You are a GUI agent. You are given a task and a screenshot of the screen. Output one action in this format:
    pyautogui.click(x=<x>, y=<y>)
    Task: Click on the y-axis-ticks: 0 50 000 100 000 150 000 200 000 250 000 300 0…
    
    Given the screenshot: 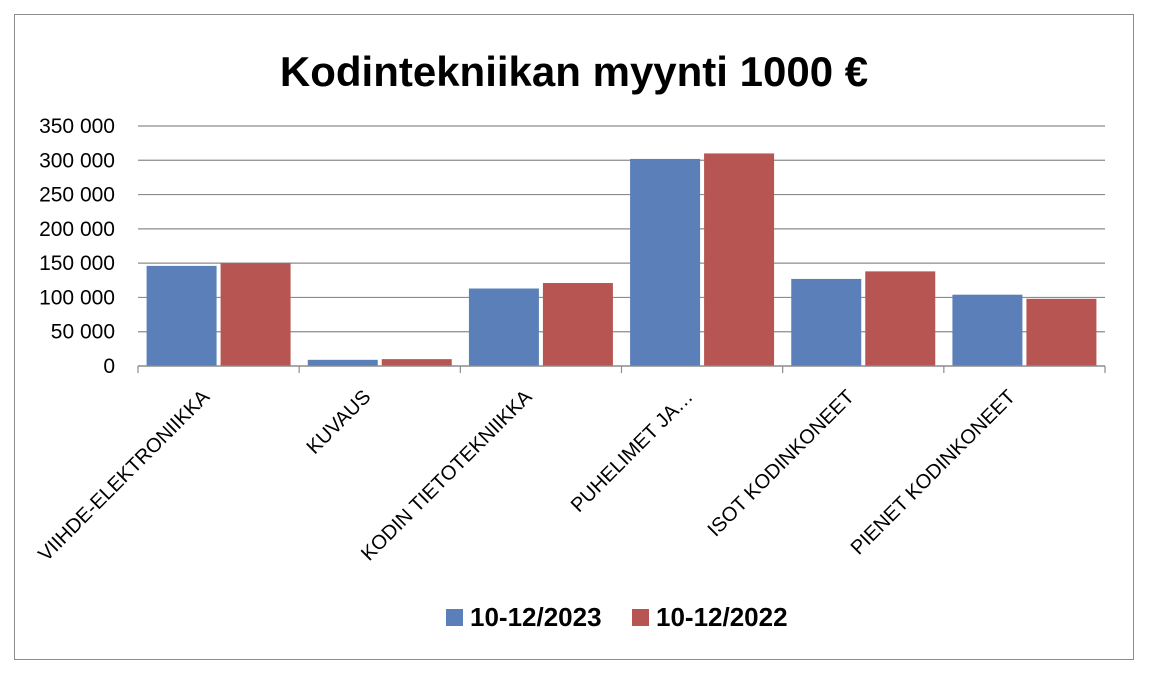 What is the action you would take?
    pyautogui.click(x=77, y=246)
    